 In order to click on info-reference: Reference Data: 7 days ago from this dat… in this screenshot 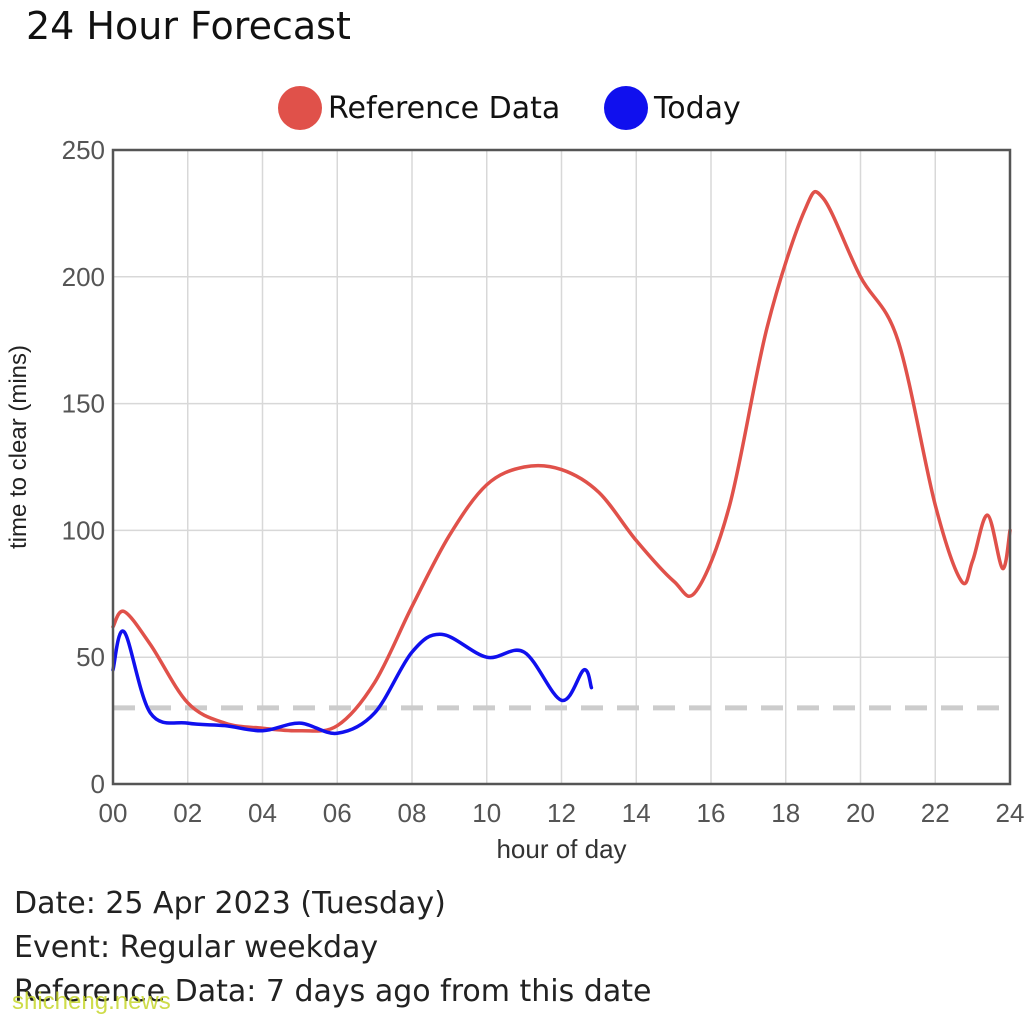, I will do `click(333, 991)`.